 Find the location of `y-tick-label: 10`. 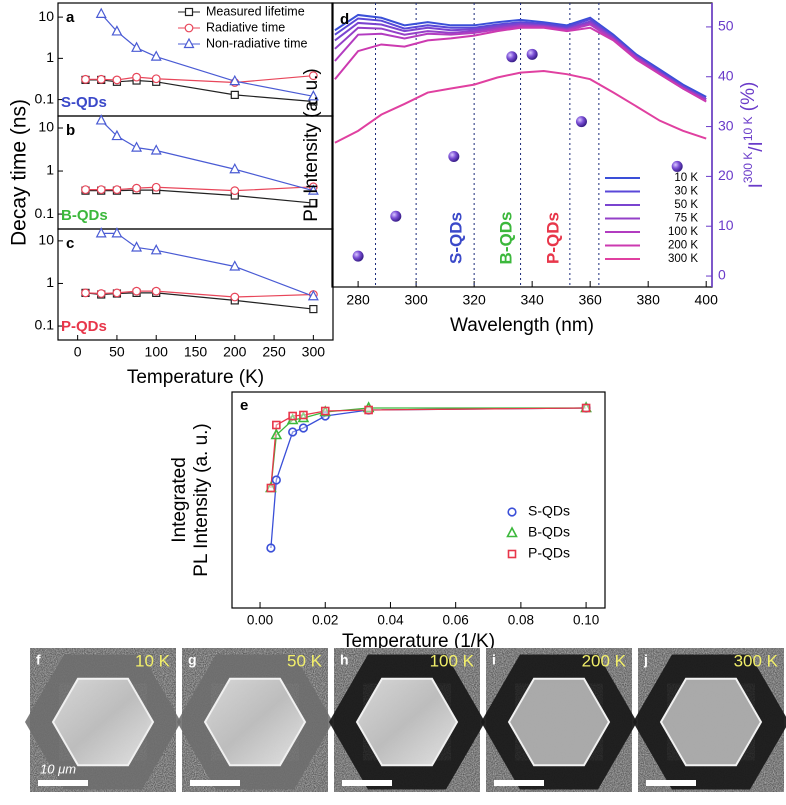

y-tick-label: 10 is located at coordinates (46, 16).